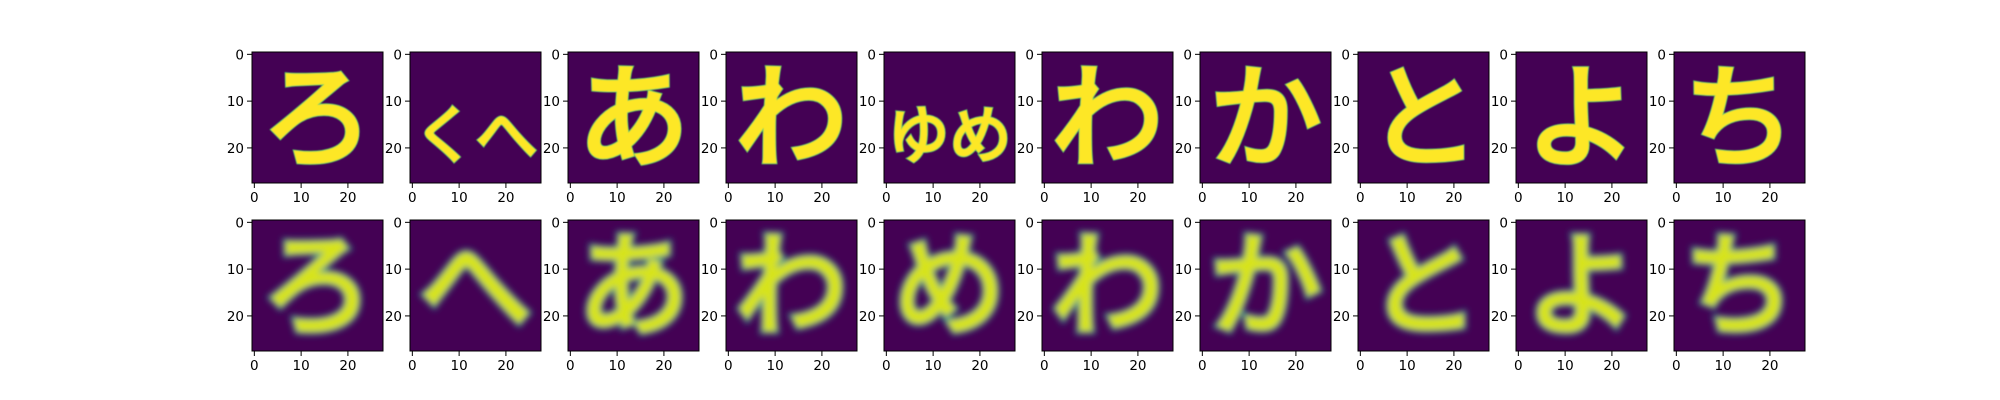 Image resolution: width=2000 pixels, height=400 pixels. I want to click on image-glyph: へ, so click(476, 287).